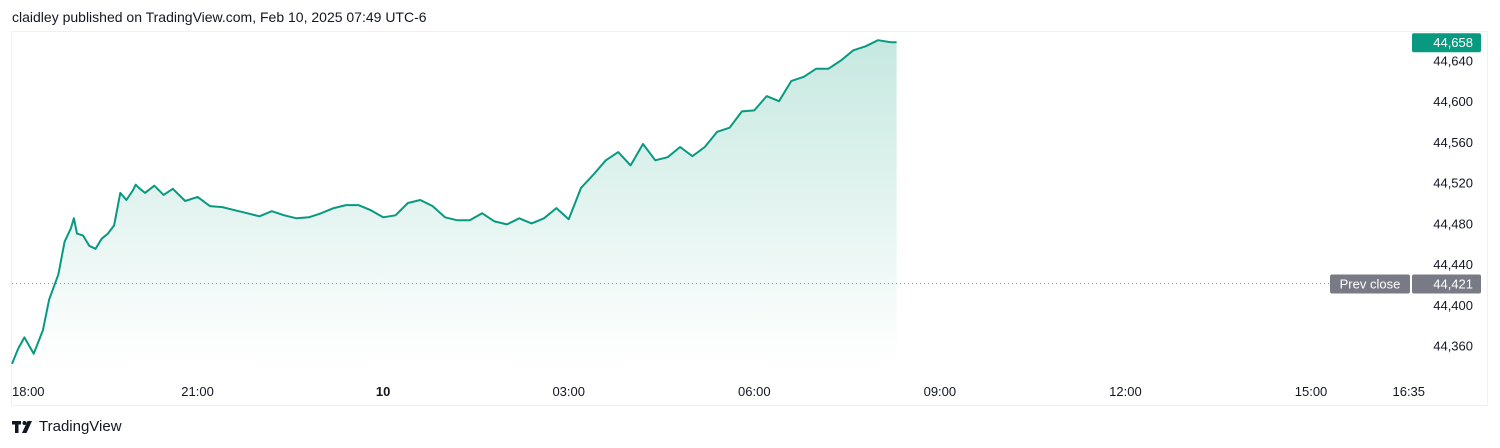 The width and height of the screenshot is (1500, 448). I want to click on last-price-badge, so click(1446, 43).